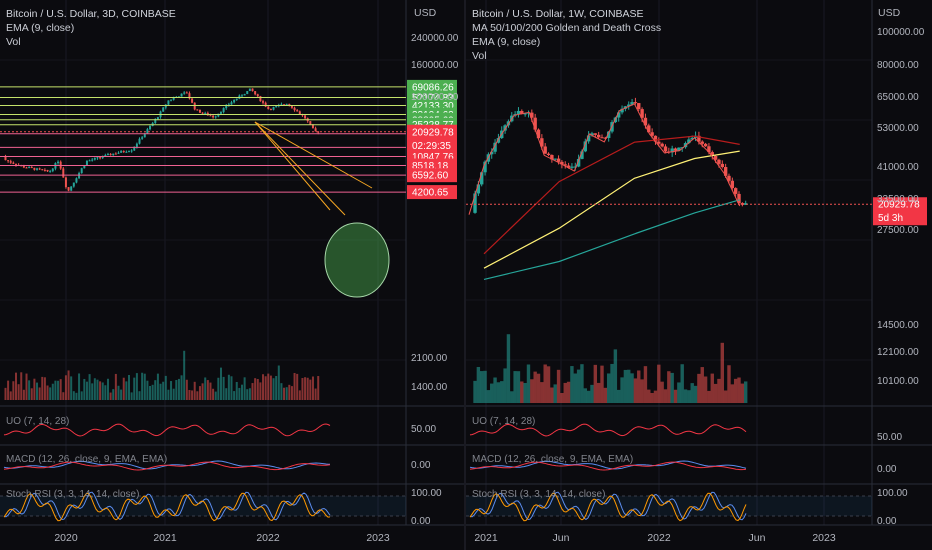  What do you see at coordinates (561, 538) in the screenshot?
I see `date-axis-label: Jun` at bounding box center [561, 538].